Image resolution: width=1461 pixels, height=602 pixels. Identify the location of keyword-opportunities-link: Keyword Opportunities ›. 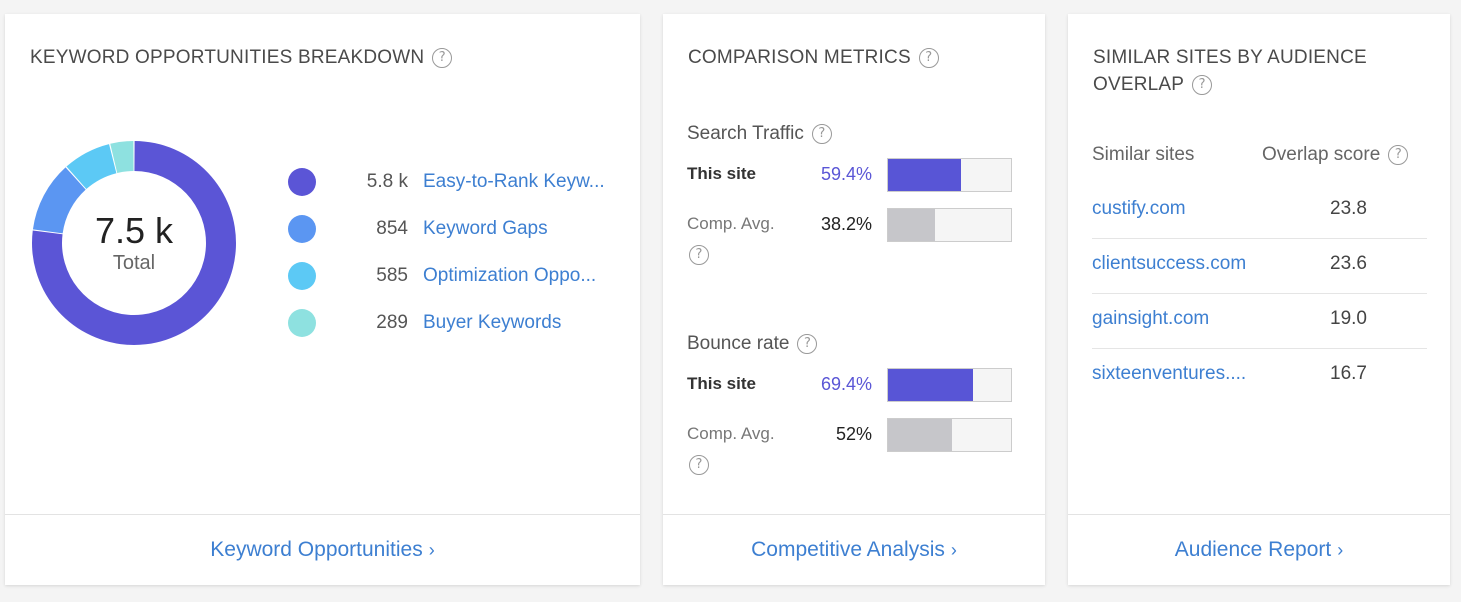
(322, 549).